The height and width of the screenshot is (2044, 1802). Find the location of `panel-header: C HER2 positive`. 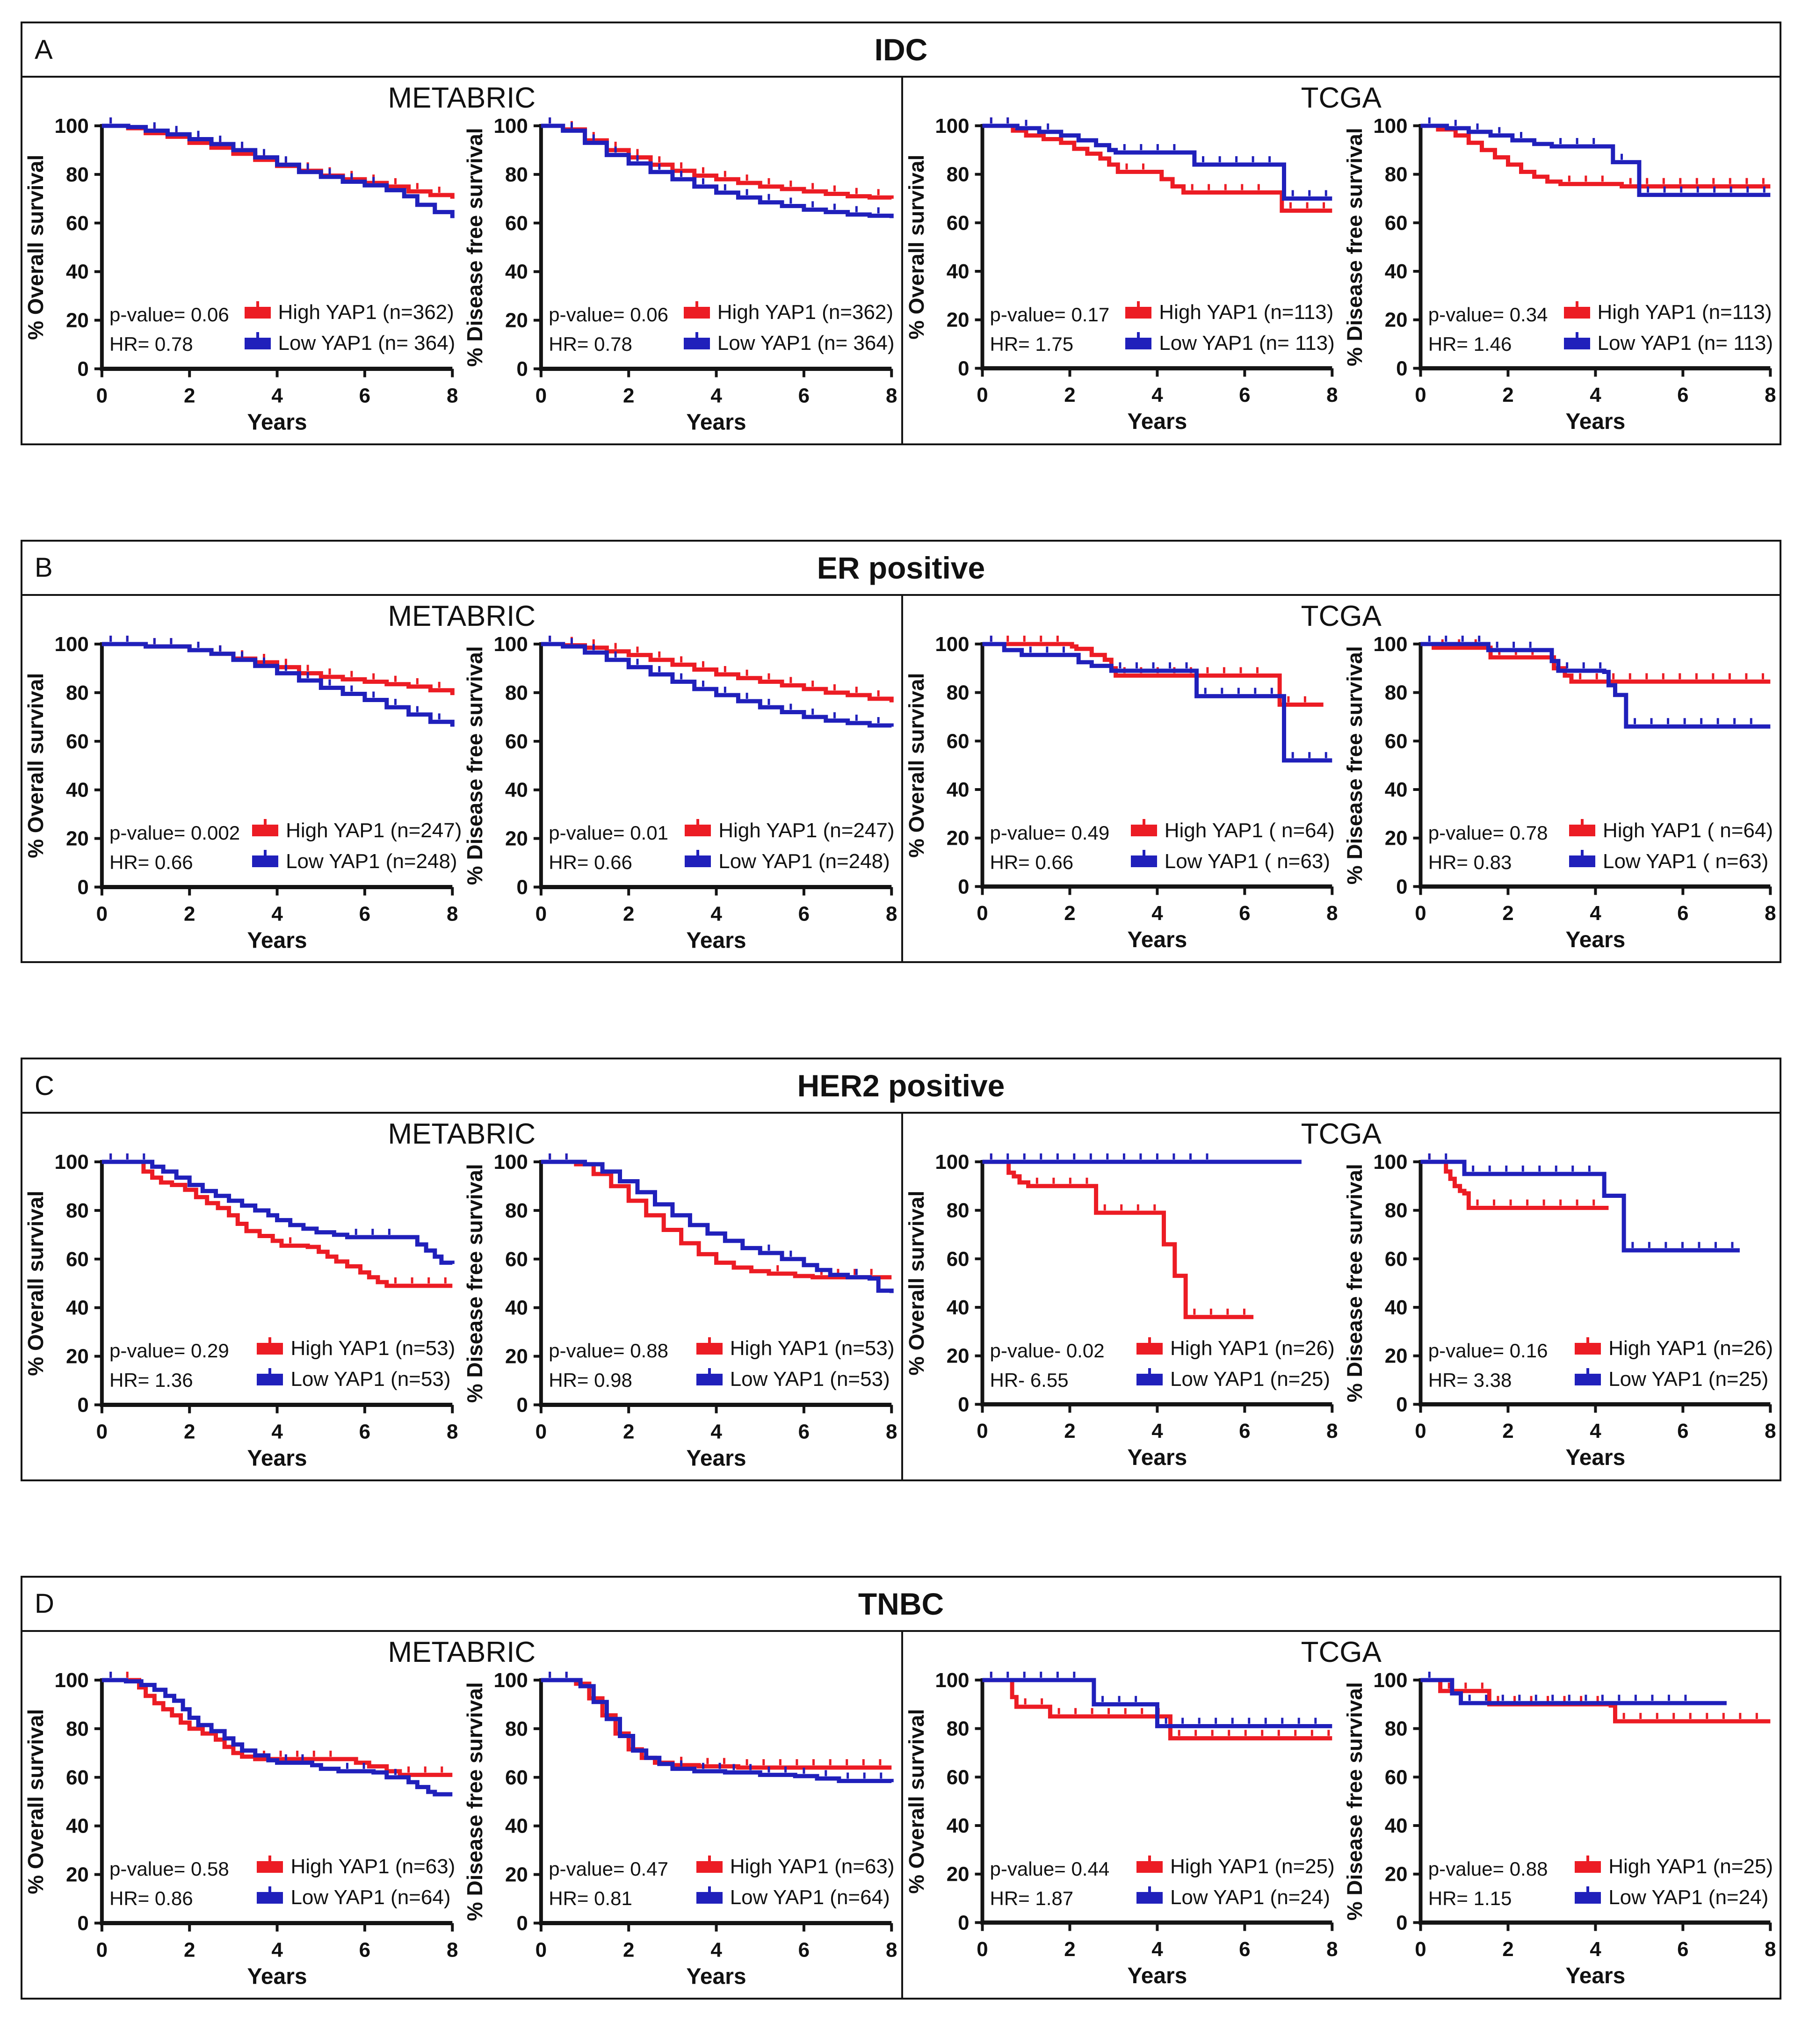

panel-header: C HER2 positive is located at coordinates (901, 1086).